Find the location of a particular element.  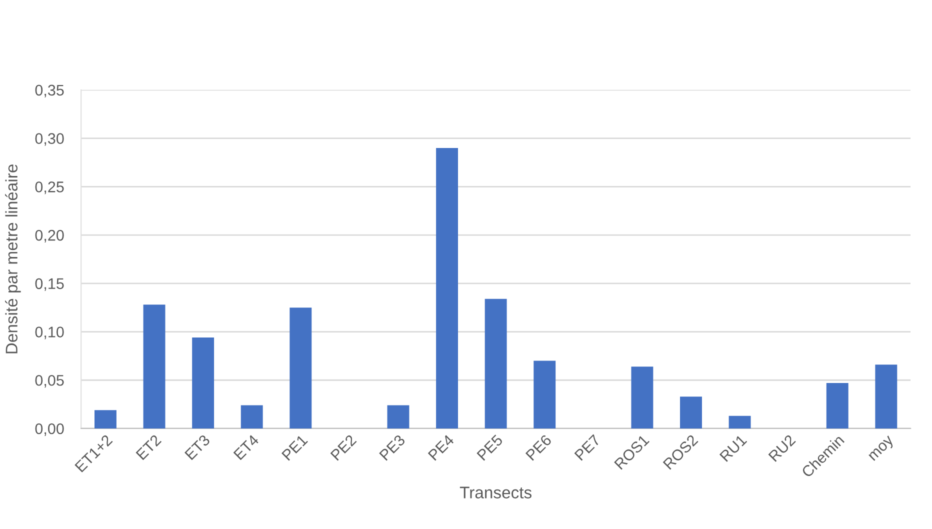

y-tick-label: 0,25 is located at coordinates (49, 188).